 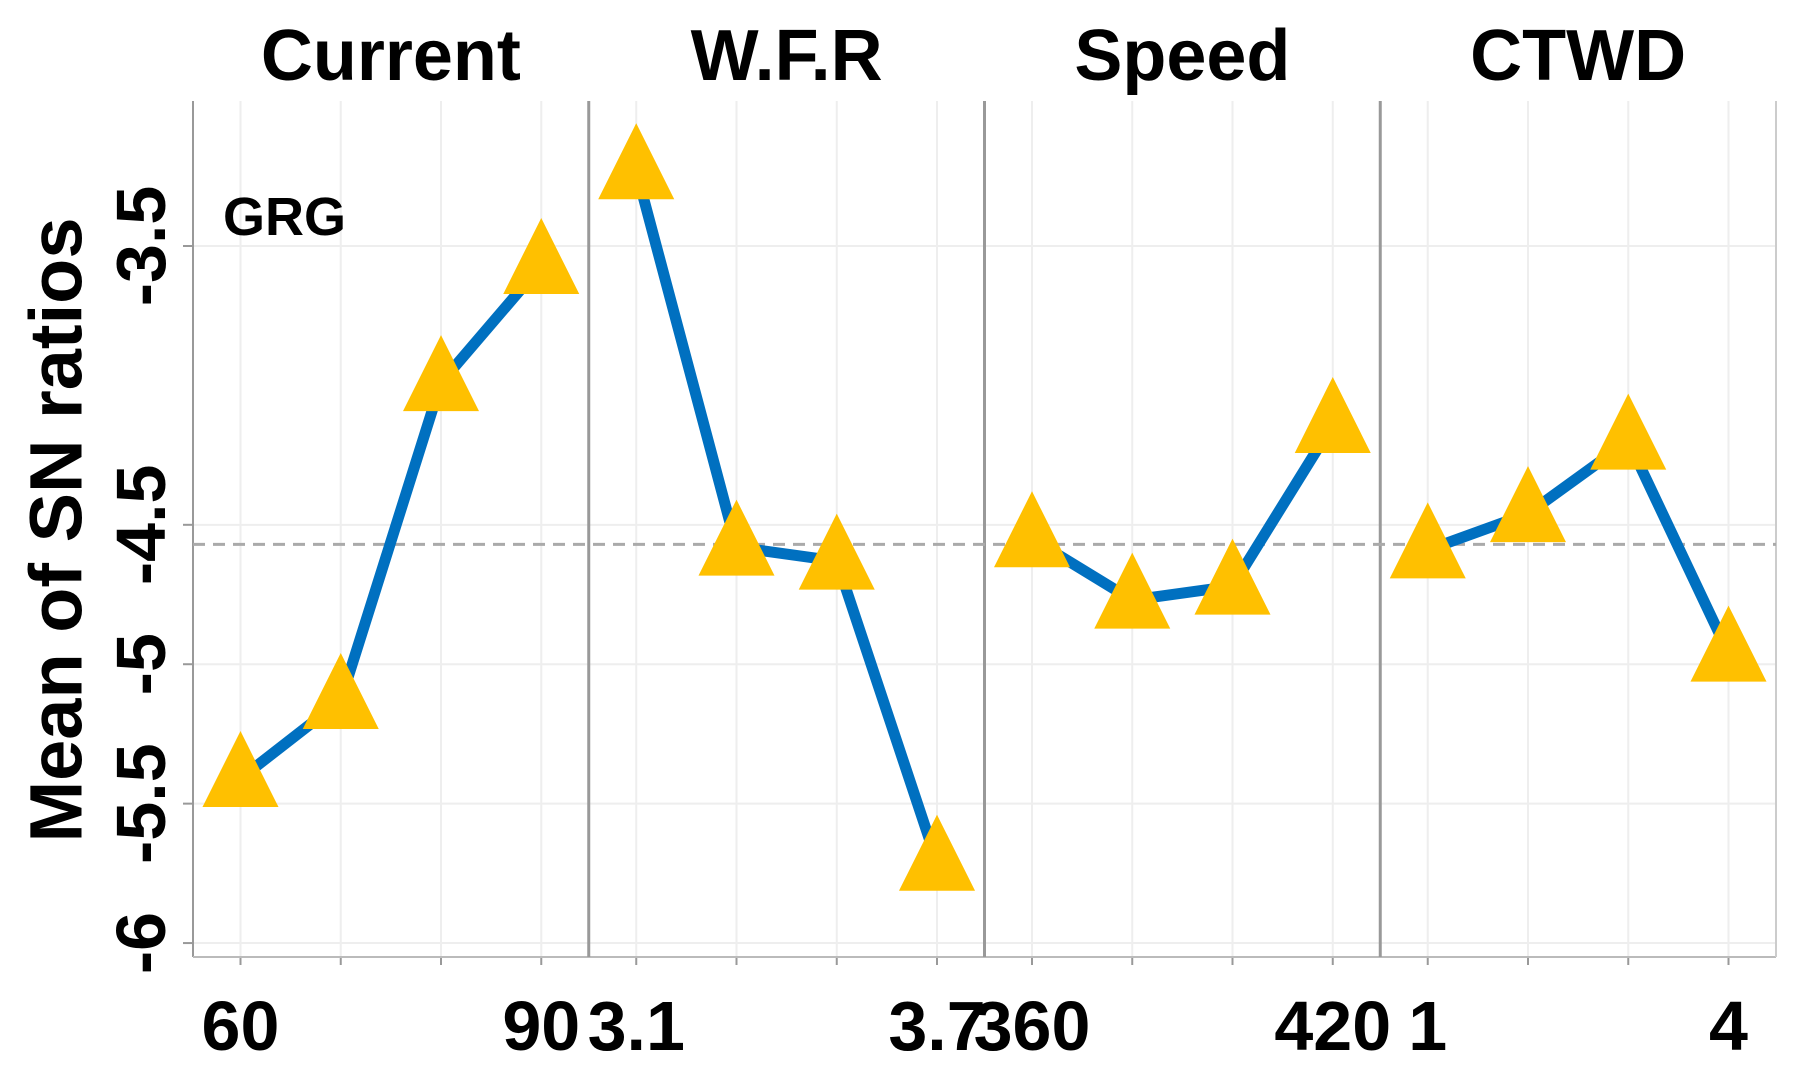 What do you see at coordinates (1578, 56) in the screenshot?
I see `panel-title: CTWD` at bounding box center [1578, 56].